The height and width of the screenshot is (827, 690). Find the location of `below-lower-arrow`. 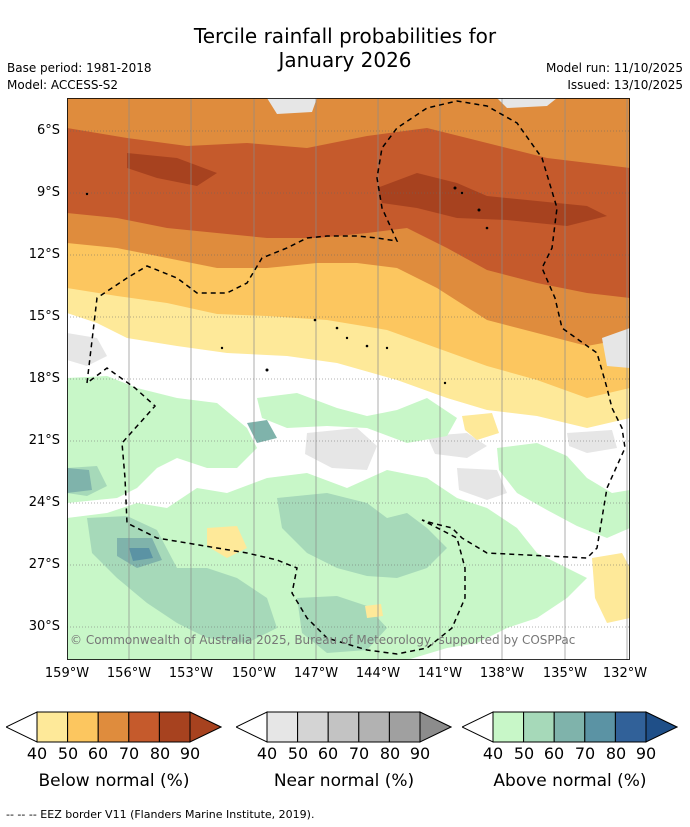

below-lower-arrow is located at coordinates (22, 727).